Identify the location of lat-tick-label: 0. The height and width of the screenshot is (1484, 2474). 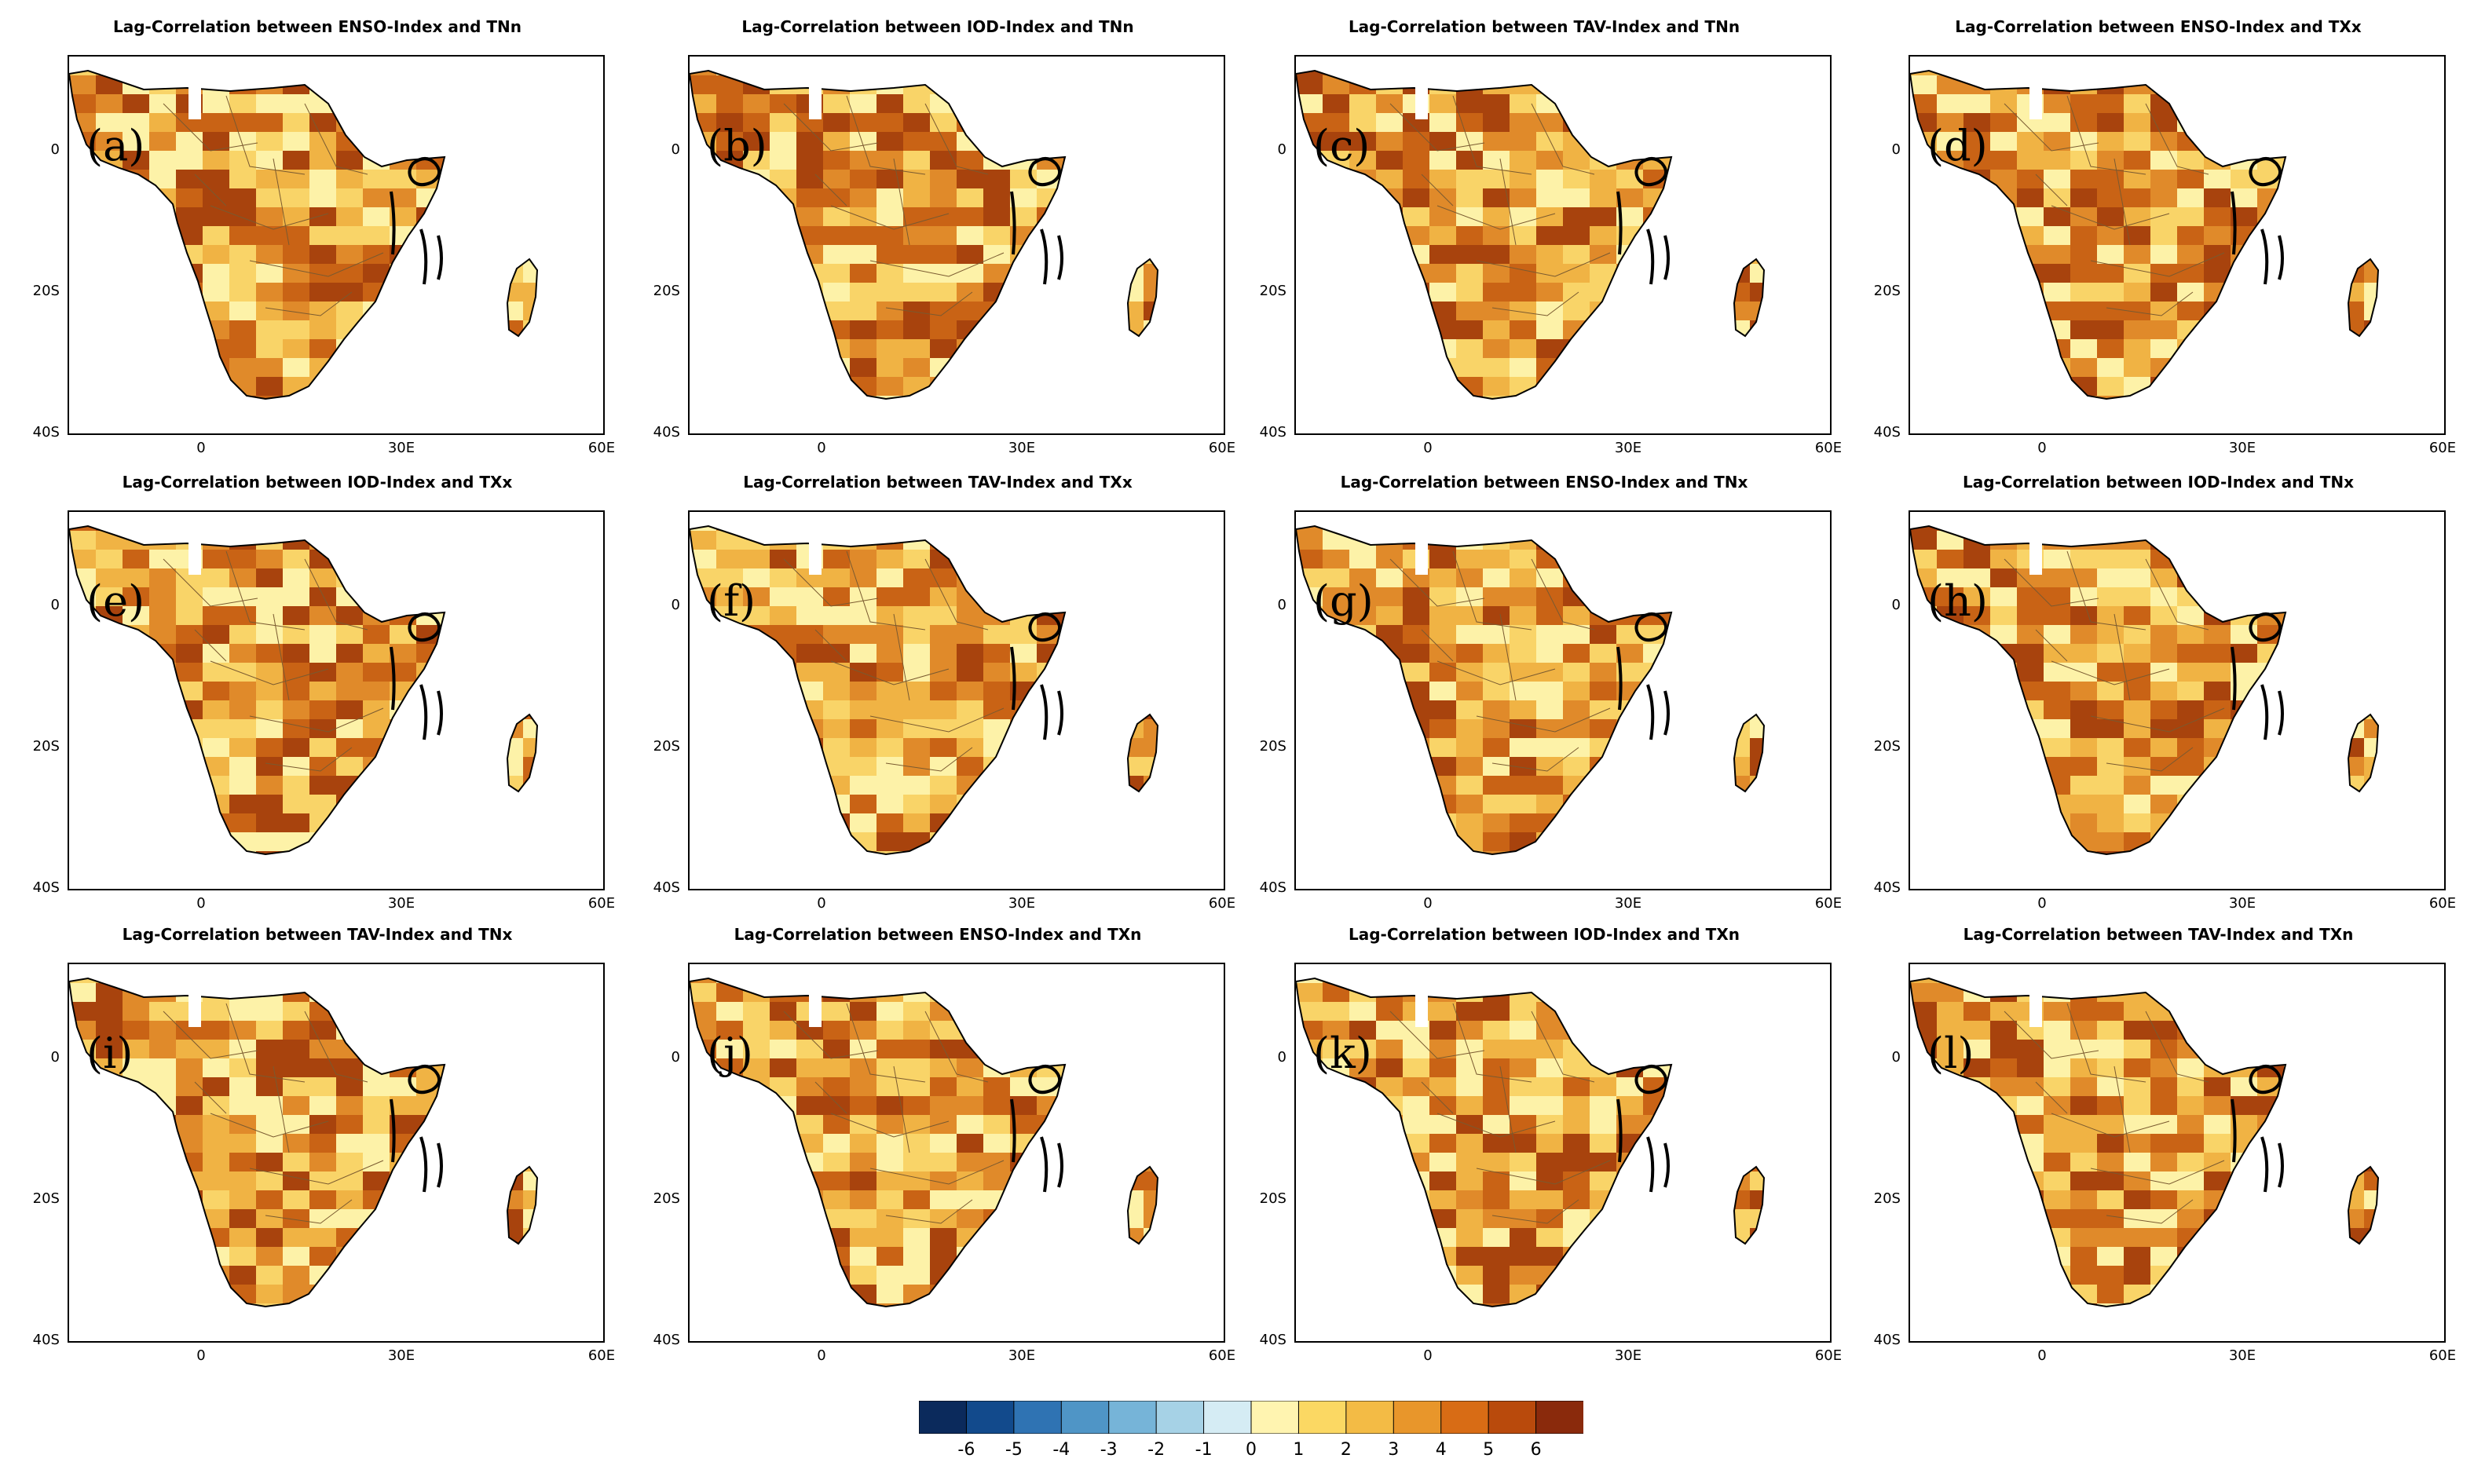
(676, 605).